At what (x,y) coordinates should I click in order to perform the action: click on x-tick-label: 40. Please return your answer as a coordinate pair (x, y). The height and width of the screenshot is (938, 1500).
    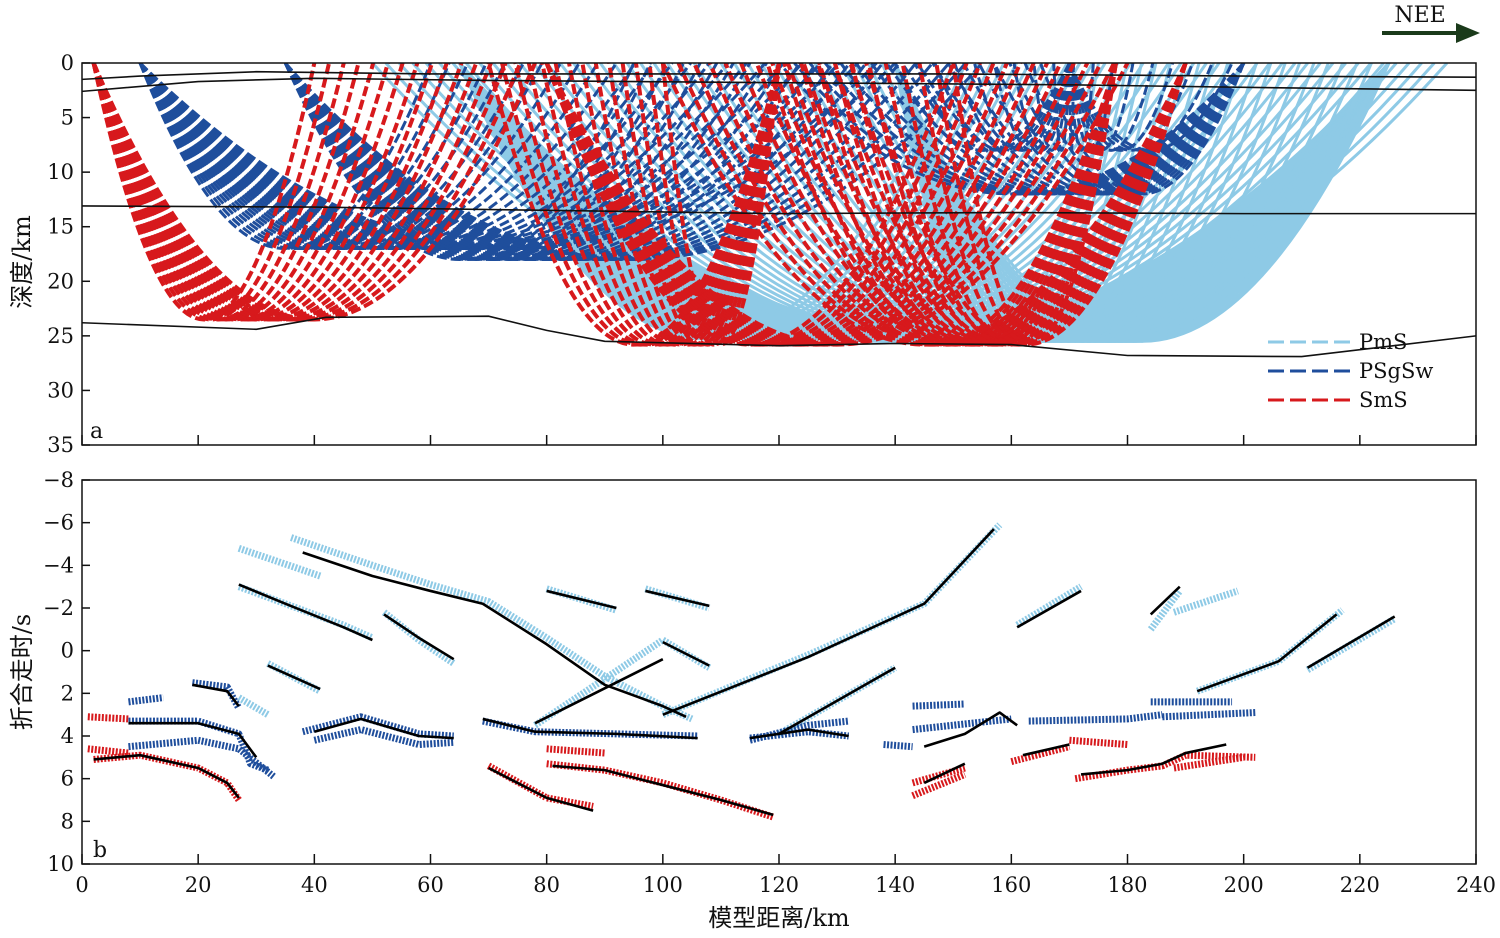
    Looking at the image, I should click on (314, 885).